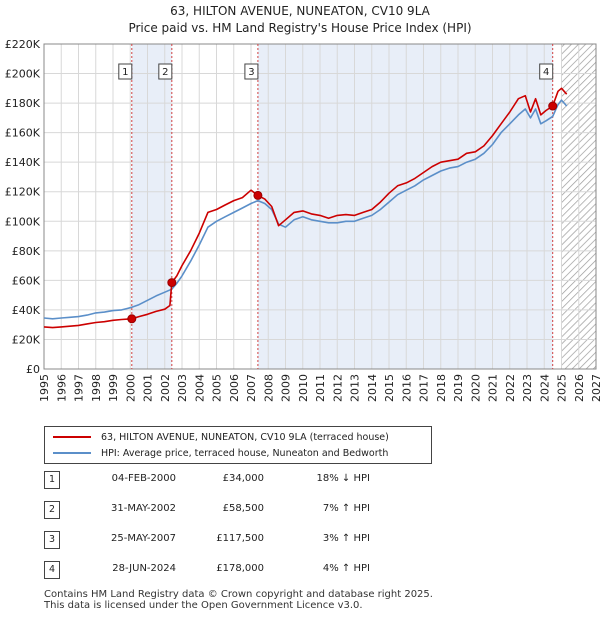 This screenshot has height=620, width=600. I want to click on x-tick-label: 2018, so click(441, 388).